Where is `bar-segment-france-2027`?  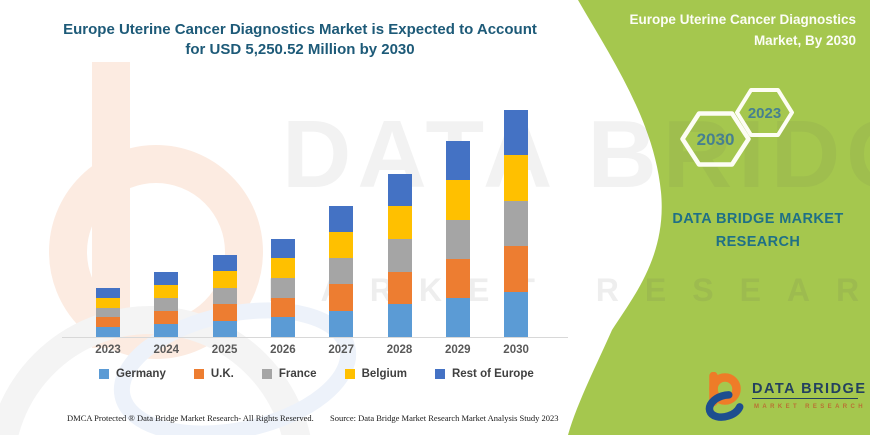
bar-segment-france-2027 is located at coordinates (341, 271).